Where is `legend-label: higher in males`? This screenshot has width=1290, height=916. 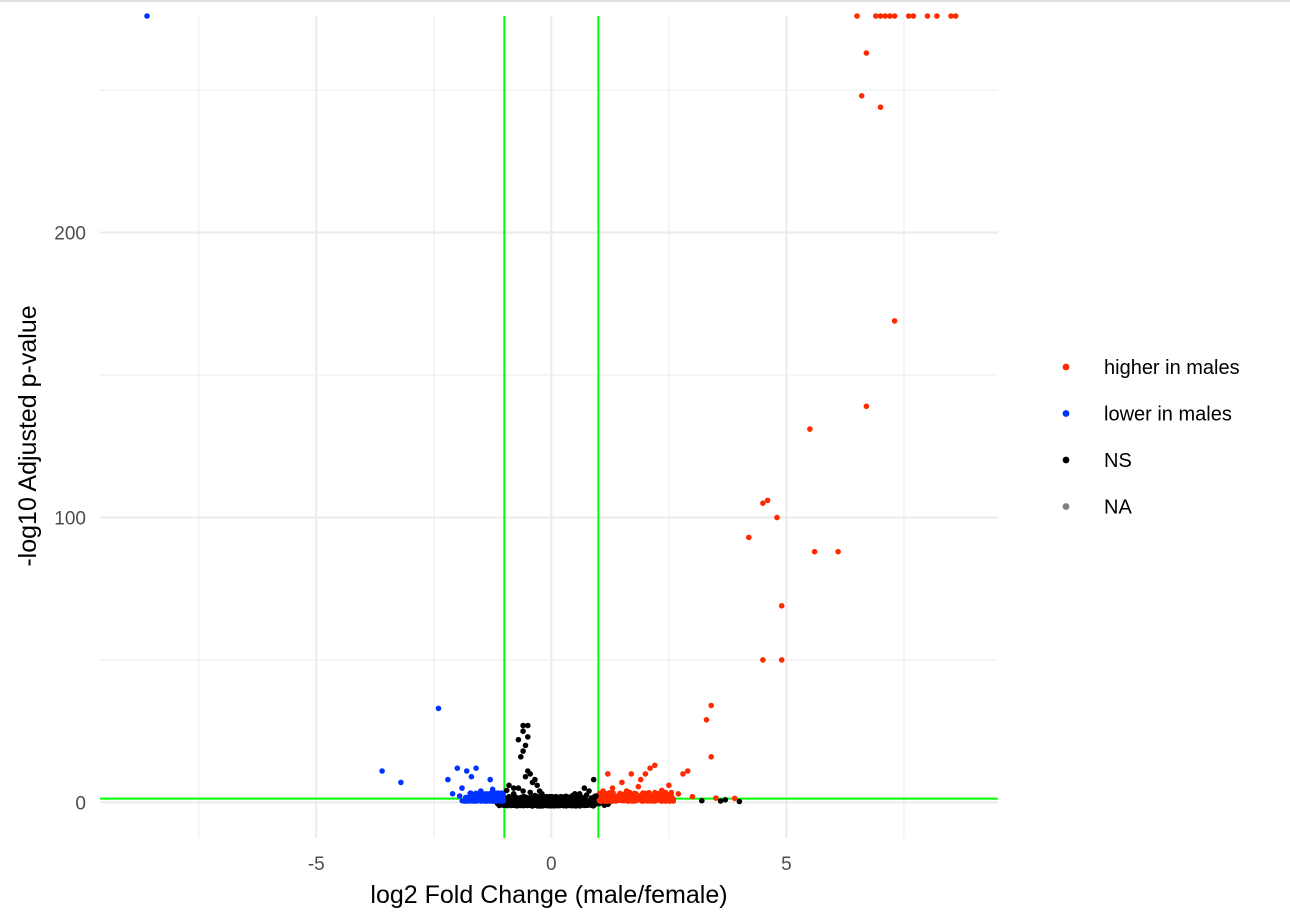
legend-label: higher in males is located at coordinates (1172, 368).